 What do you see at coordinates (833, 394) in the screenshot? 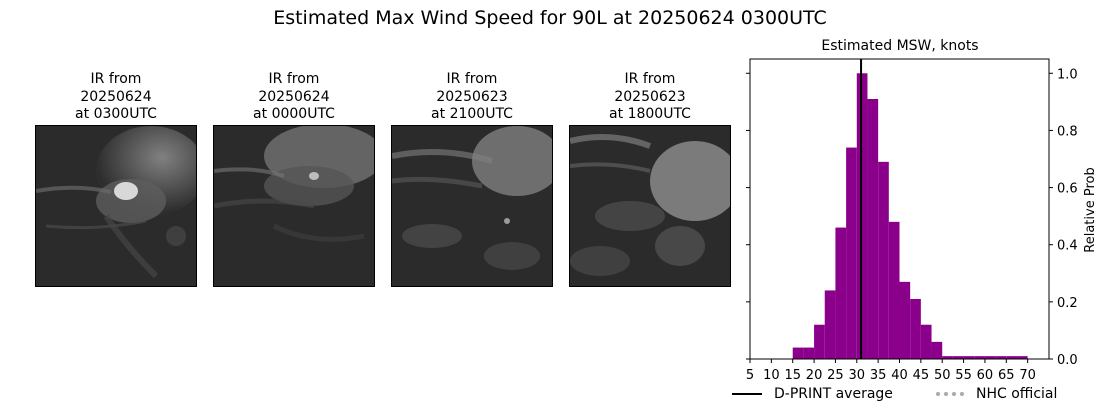
I see `legend-label: D-PRINT average` at bounding box center [833, 394].